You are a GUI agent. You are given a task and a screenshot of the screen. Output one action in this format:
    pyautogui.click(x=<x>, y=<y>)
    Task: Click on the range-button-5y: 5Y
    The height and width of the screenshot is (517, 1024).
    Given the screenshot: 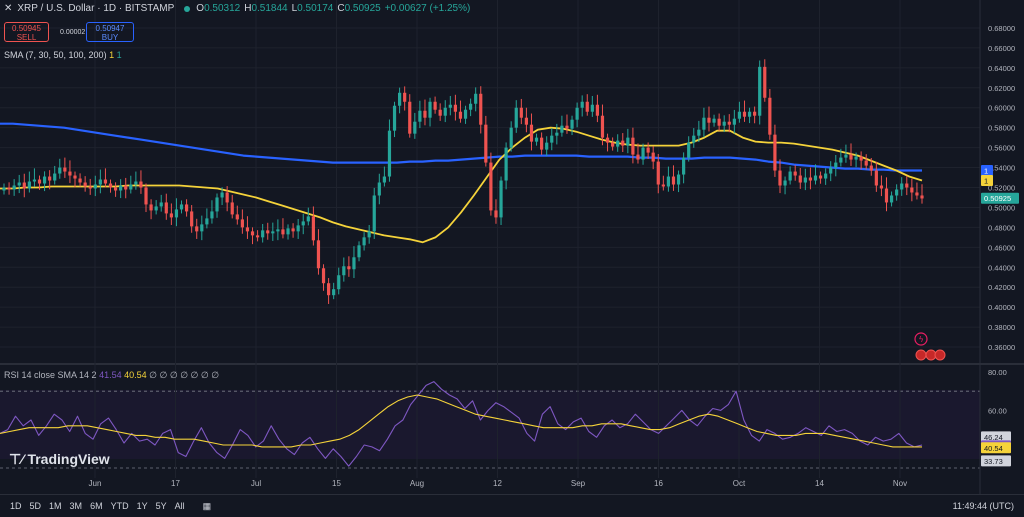 What is the action you would take?
    pyautogui.click(x=161, y=506)
    